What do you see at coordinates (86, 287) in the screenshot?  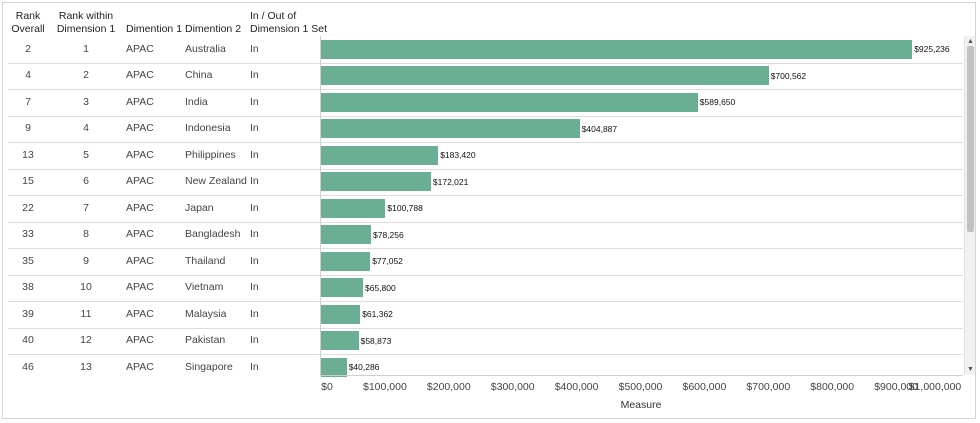 I see `cell-rank-within: 10` at bounding box center [86, 287].